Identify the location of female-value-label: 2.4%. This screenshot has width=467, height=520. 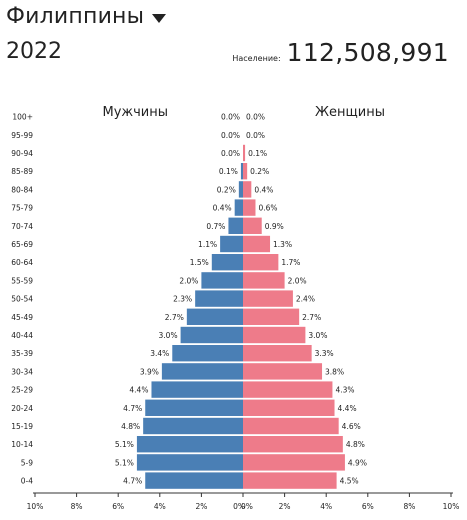
(305, 299).